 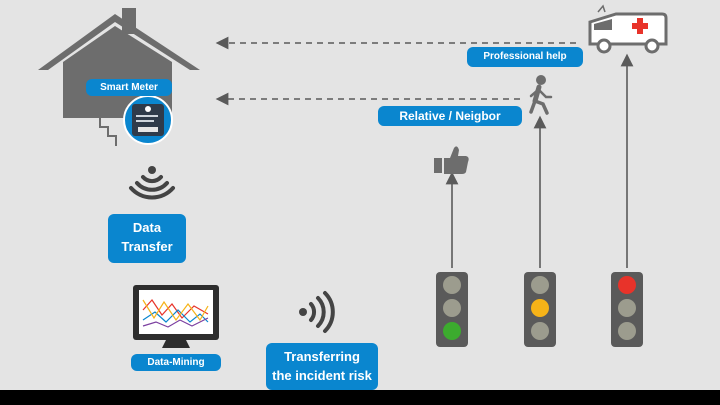 What do you see at coordinates (148, 120) in the screenshot?
I see `smart-meter-device-icon` at bounding box center [148, 120].